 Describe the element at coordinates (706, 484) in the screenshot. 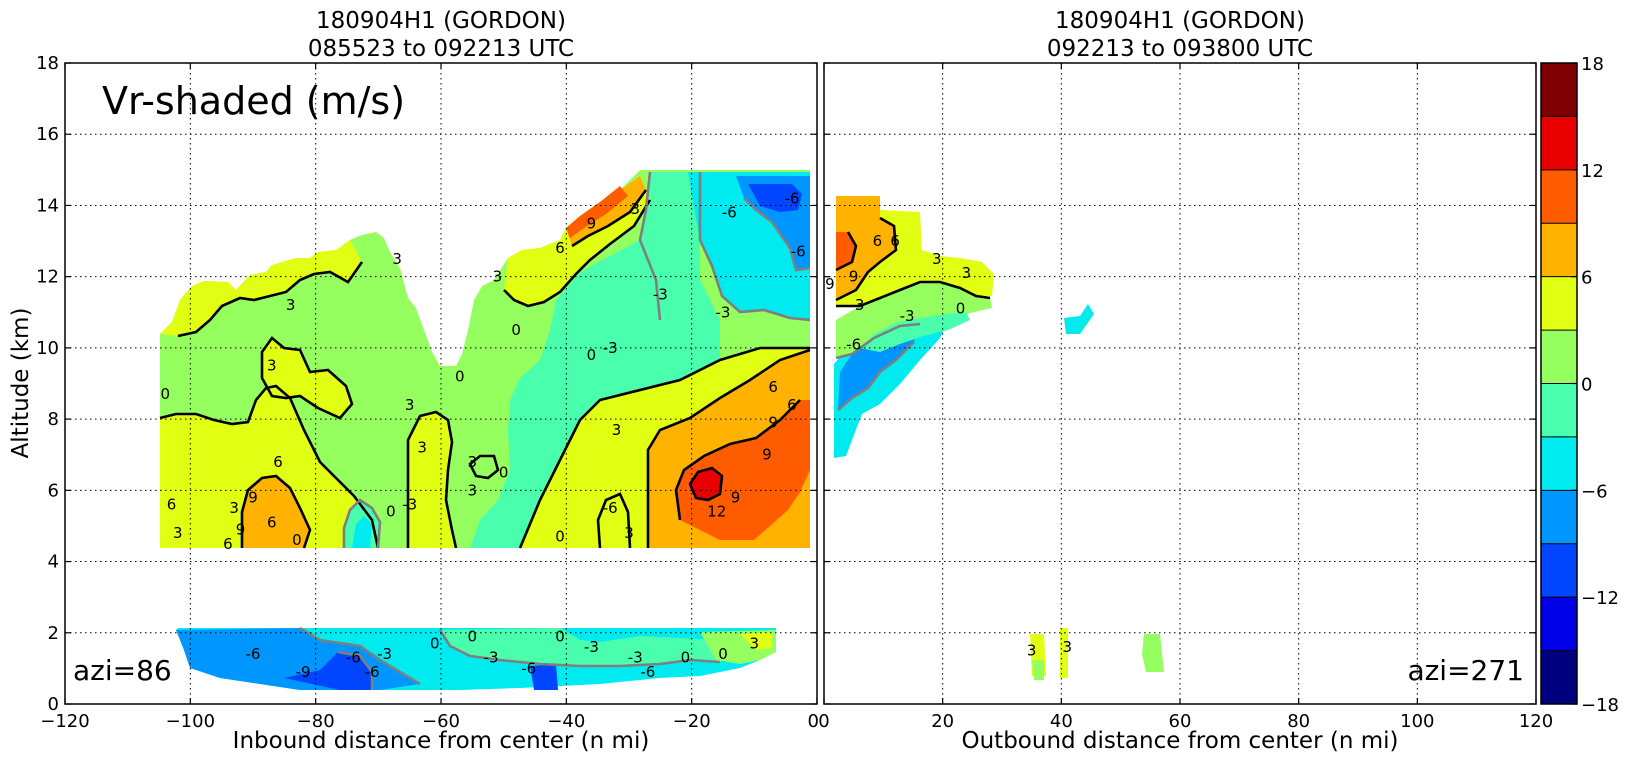

I see `shade-red-core` at that location.